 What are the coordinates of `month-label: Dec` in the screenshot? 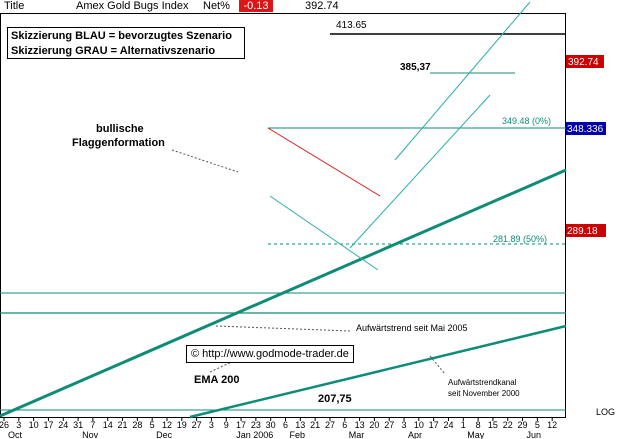 It's located at (164, 434).